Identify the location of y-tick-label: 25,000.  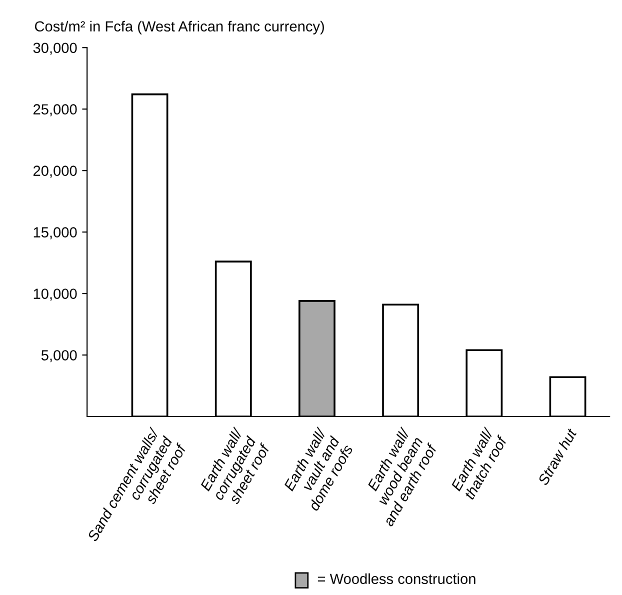
(55, 110).